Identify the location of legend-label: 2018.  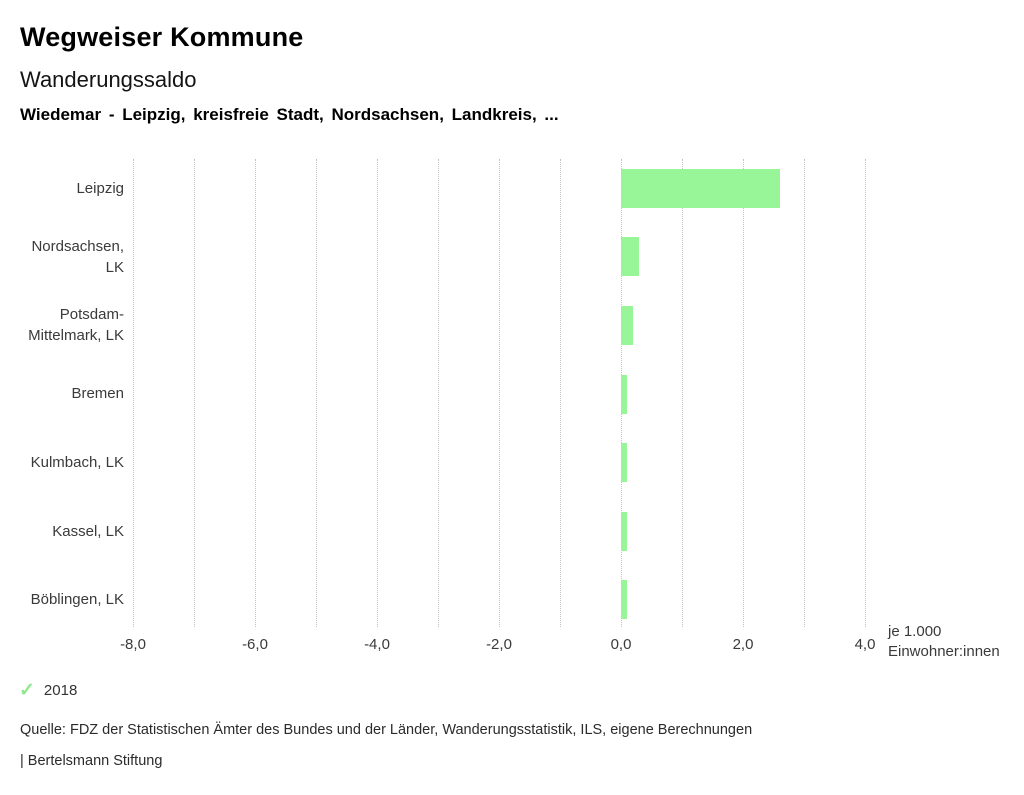
(60, 690).